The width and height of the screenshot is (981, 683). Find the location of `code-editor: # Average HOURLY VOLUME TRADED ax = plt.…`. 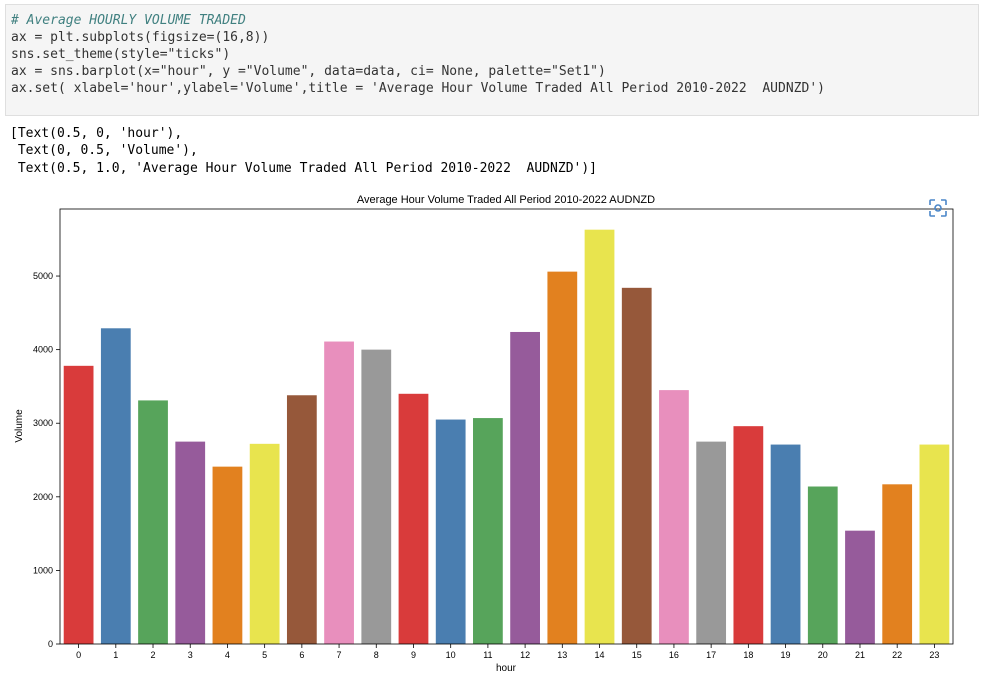

code-editor: # Average HOURLY VOLUME TRADED ax = plt.… is located at coordinates (492, 51).